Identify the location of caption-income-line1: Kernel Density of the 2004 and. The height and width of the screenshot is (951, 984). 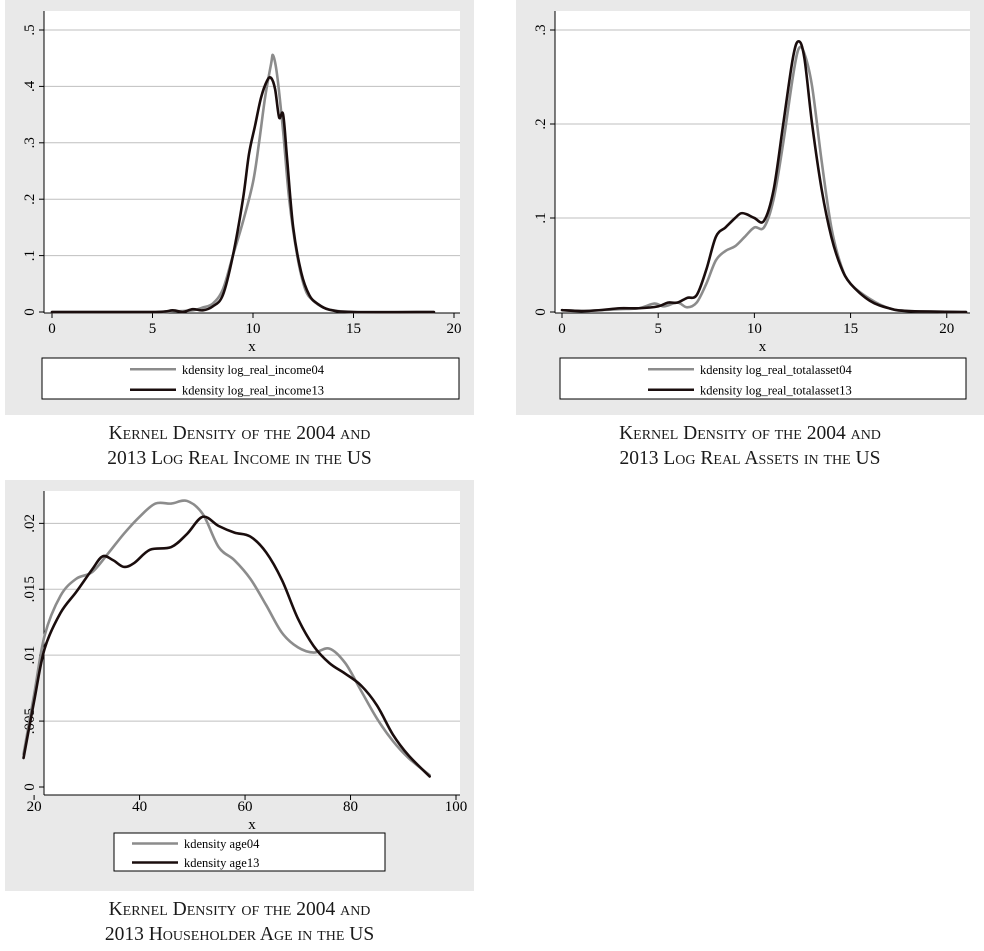
(239, 433).